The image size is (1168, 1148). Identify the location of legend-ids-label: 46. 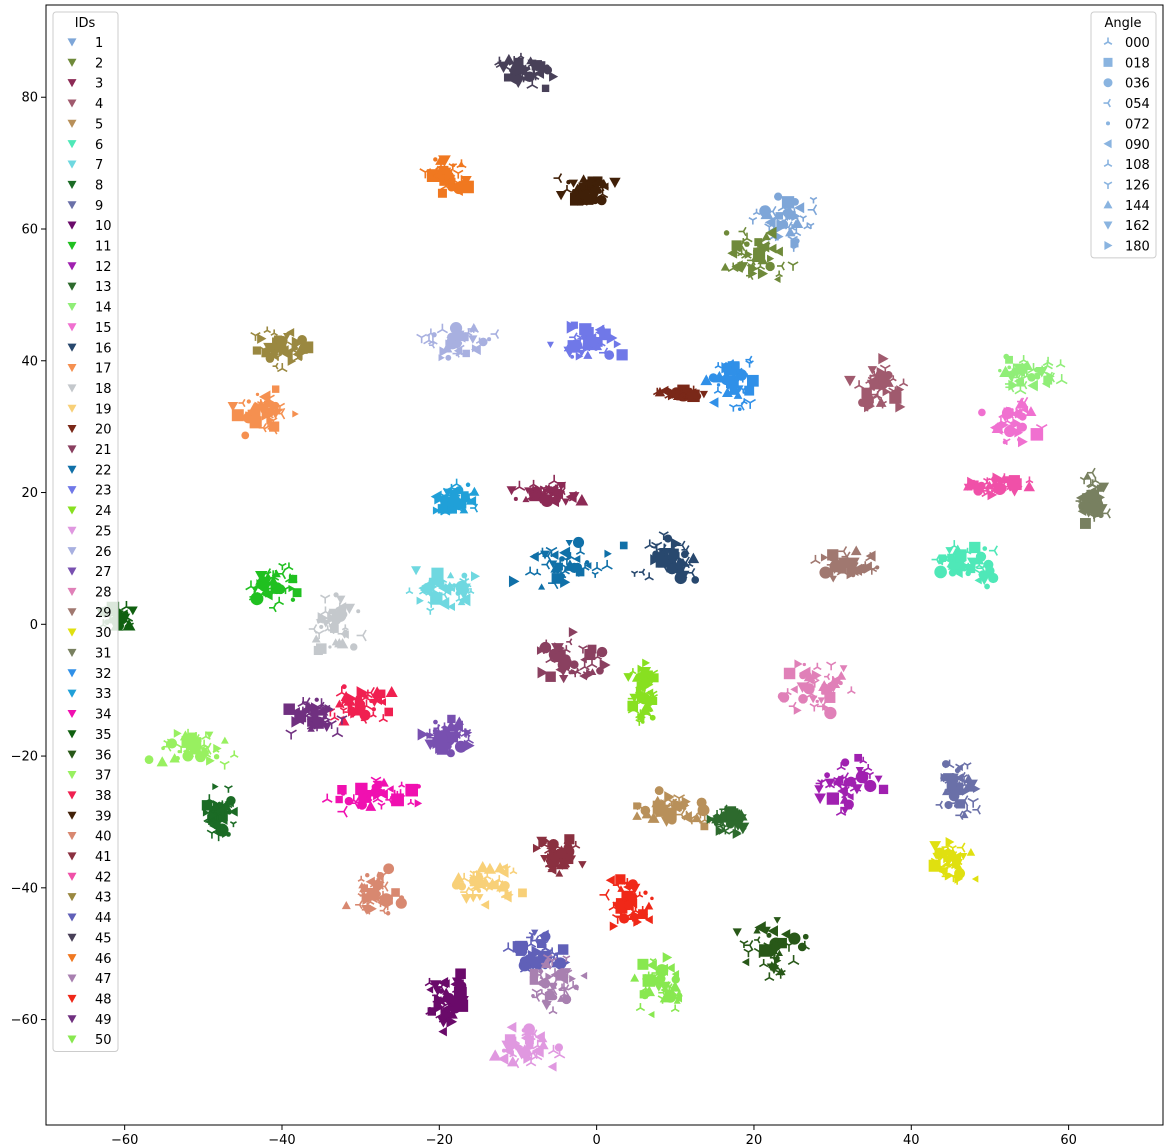
(103, 959).